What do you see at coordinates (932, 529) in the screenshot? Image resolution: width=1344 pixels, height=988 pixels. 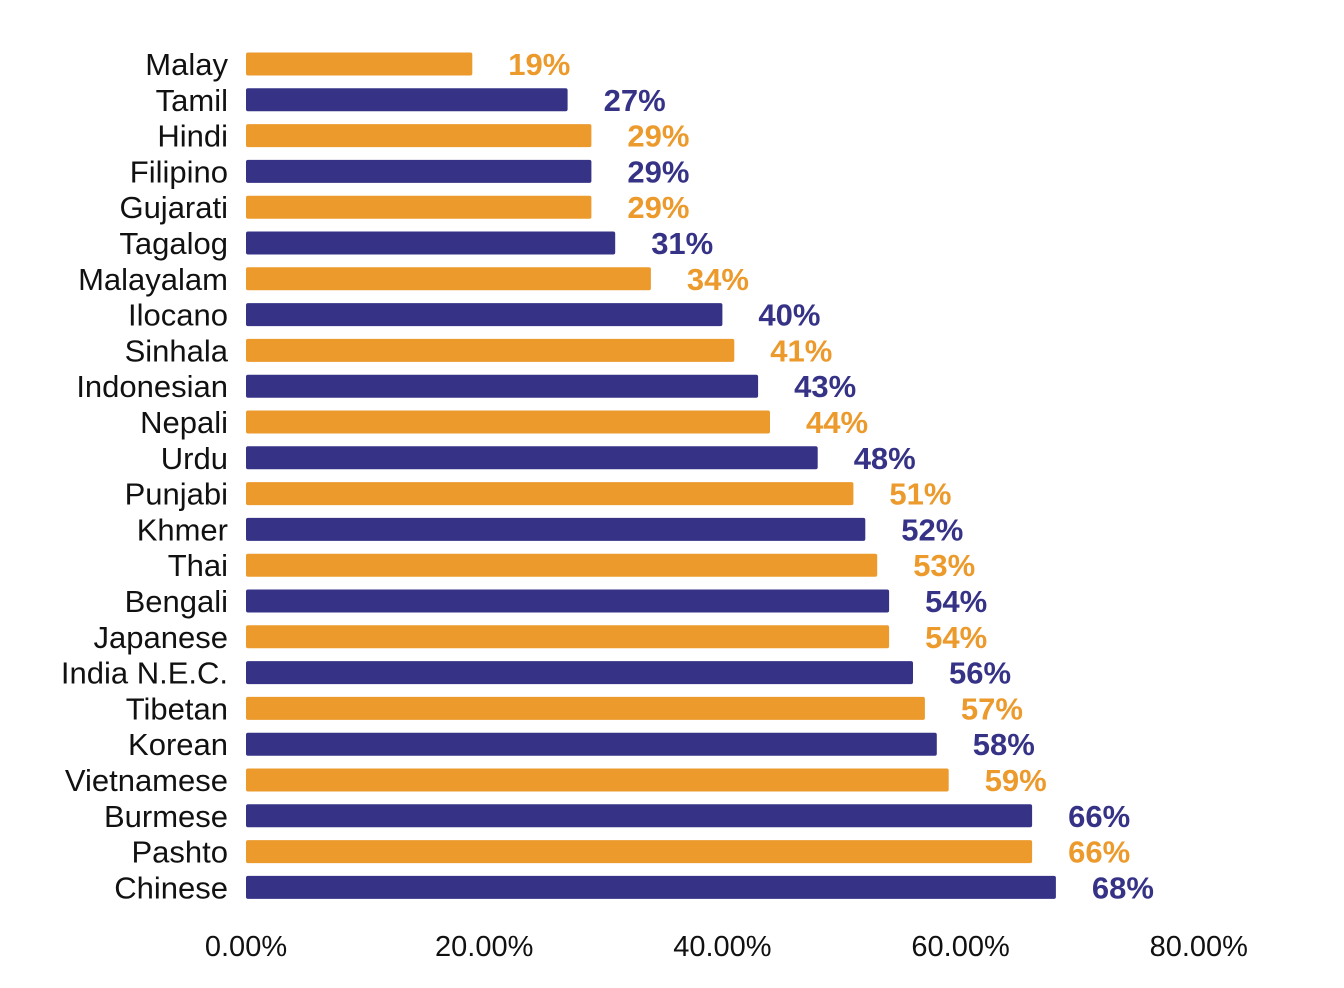 I see `value-label-khmer: 52%` at bounding box center [932, 529].